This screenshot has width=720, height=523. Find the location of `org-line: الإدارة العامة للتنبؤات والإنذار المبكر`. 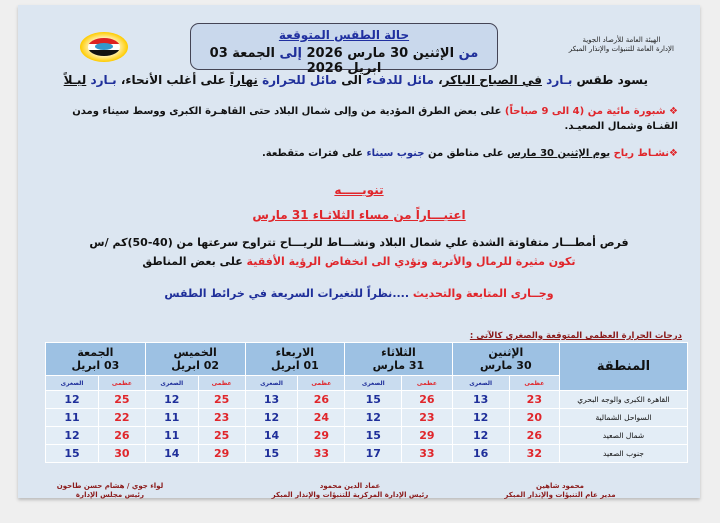

org-line: الإدارة العامة للتنبؤات والإنذار المبكر is located at coordinates (621, 49).